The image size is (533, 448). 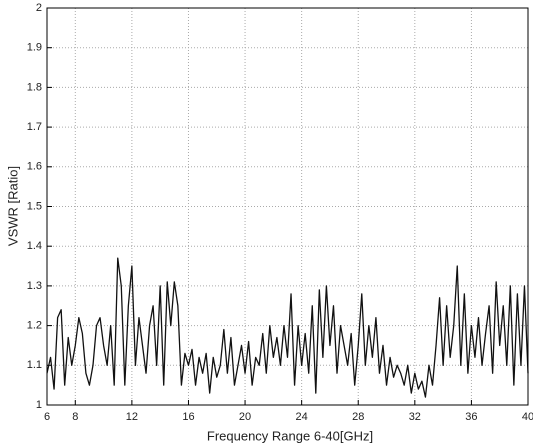 What do you see at coordinates (47, 417) in the screenshot?
I see `x-tick-label: 6` at bounding box center [47, 417].